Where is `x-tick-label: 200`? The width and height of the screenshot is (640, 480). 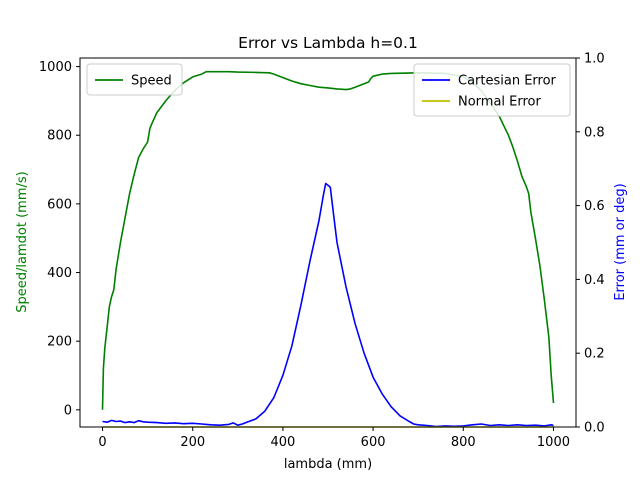
x-tick-label: 200 is located at coordinates (192, 442).